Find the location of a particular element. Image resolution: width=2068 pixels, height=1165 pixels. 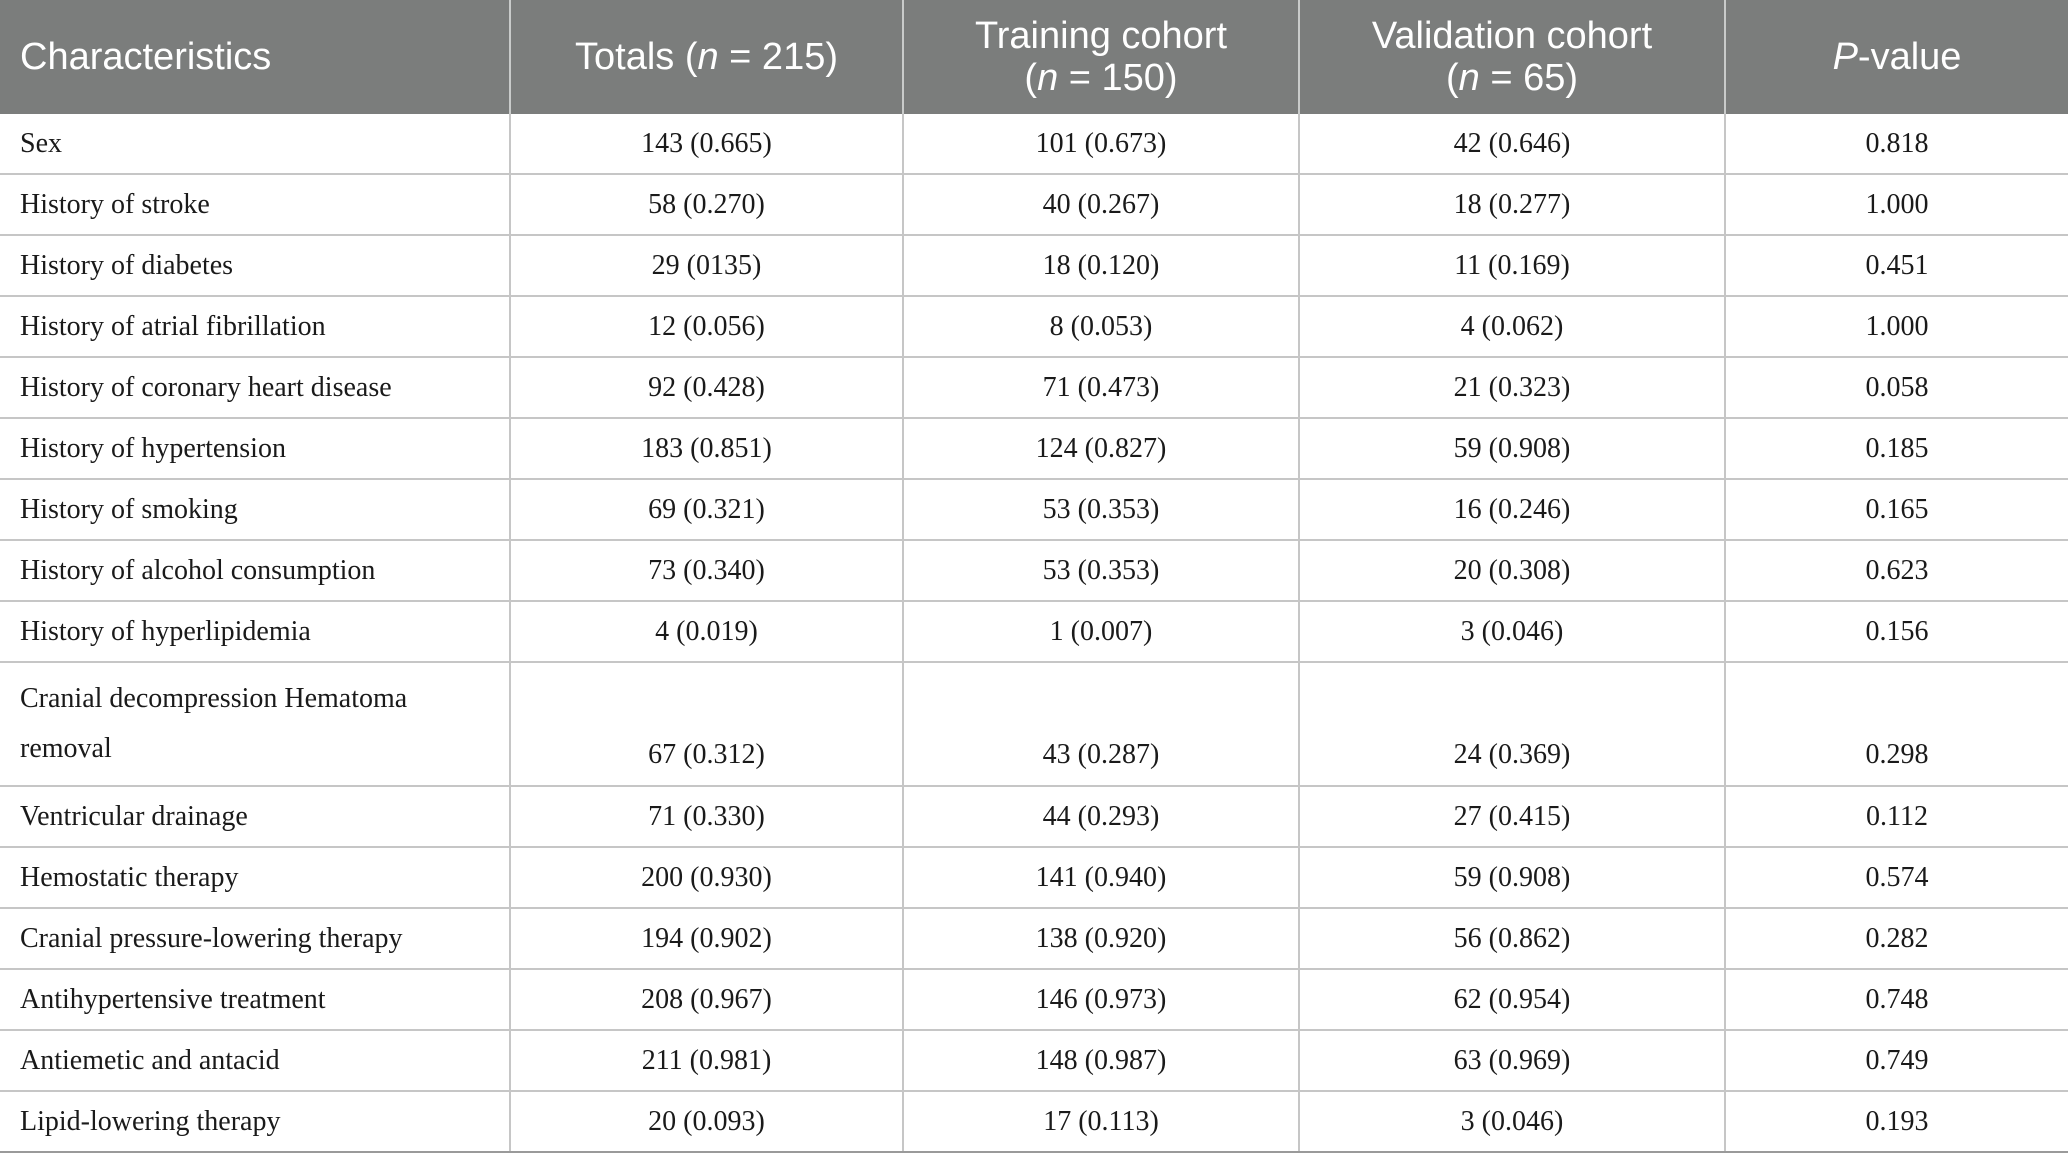

cell-validation: 63 (0.969) is located at coordinates (1512, 1061).